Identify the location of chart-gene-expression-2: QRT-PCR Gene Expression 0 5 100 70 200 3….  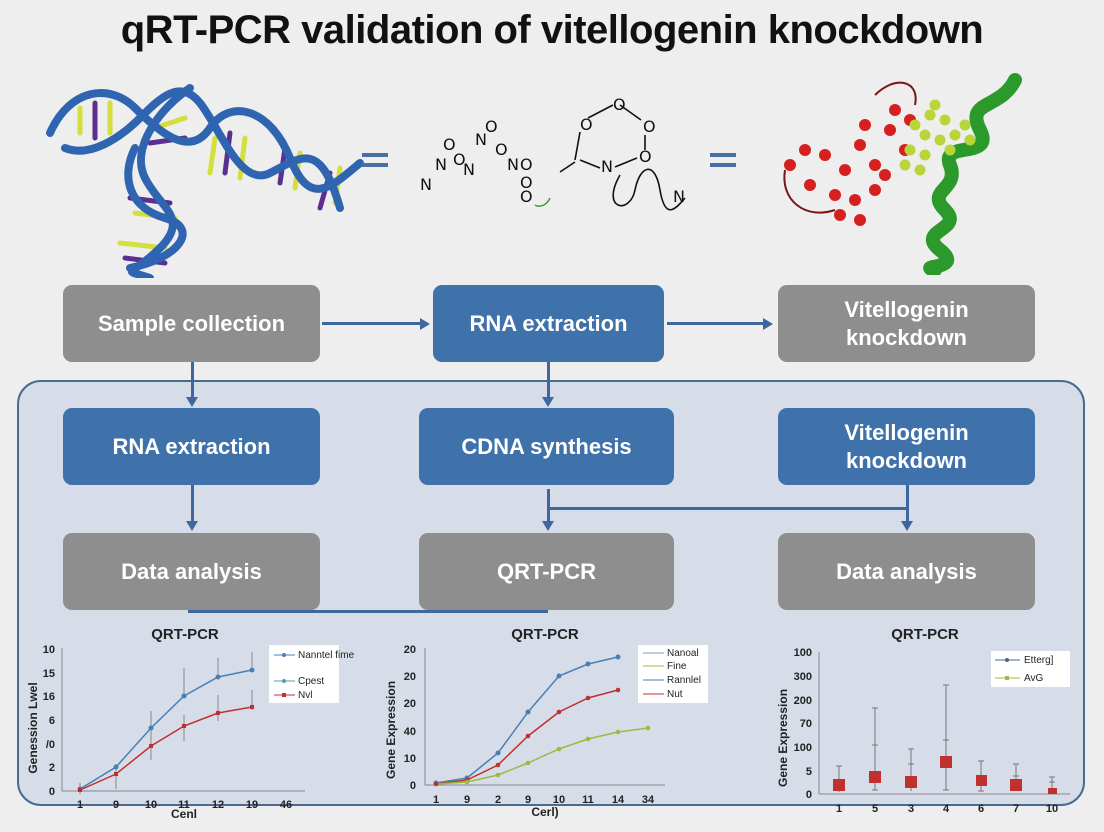
(922, 720).